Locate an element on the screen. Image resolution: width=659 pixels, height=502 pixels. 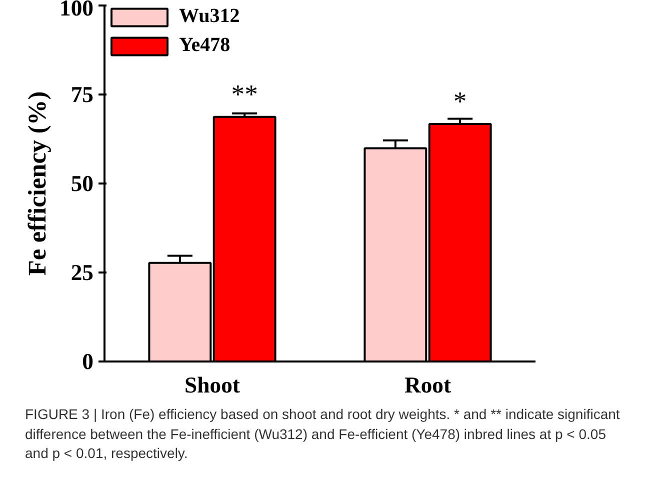
x-tick-label: Root is located at coordinates (428, 385).